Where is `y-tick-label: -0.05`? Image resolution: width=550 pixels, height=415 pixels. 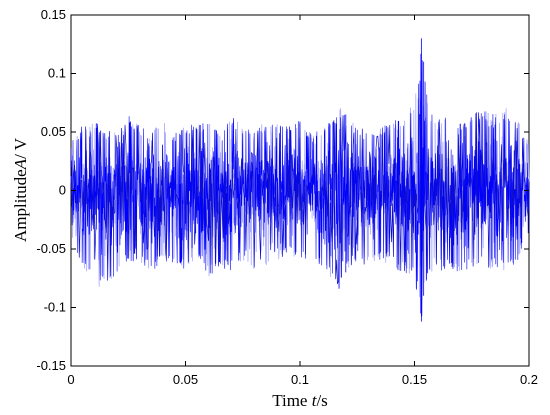
y-tick-label: -0.05 is located at coordinates (51, 248).